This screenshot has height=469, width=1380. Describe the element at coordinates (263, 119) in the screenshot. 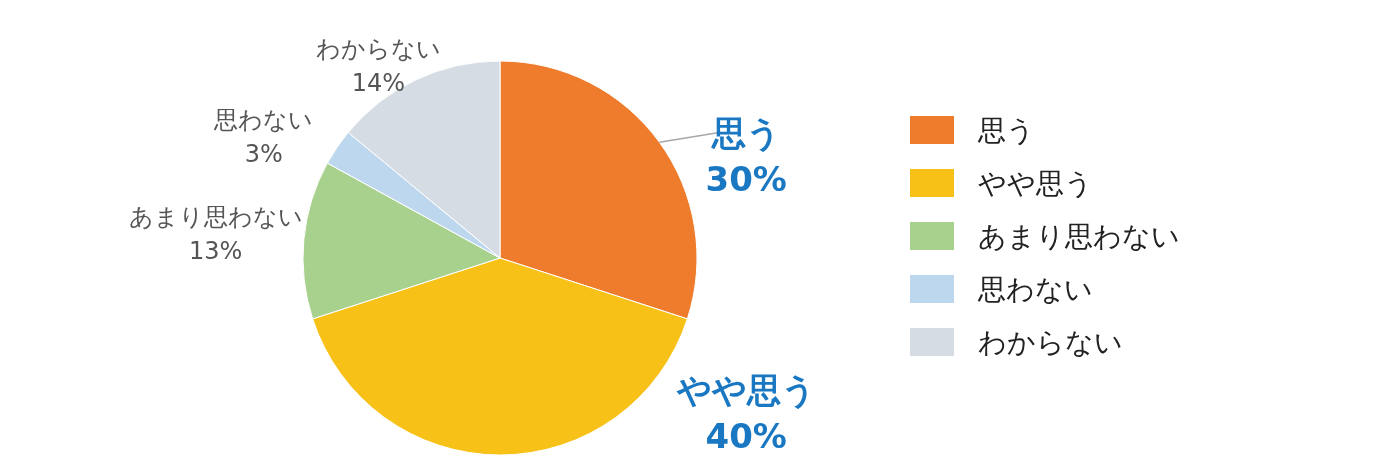

I see `slice-label: 思わない` at that location.